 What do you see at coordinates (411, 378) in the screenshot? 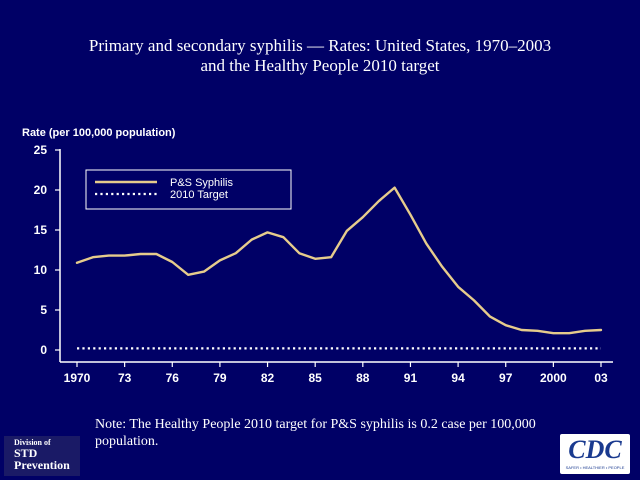
I see `x-tick-label: 91` at bounding box center [411, 378].